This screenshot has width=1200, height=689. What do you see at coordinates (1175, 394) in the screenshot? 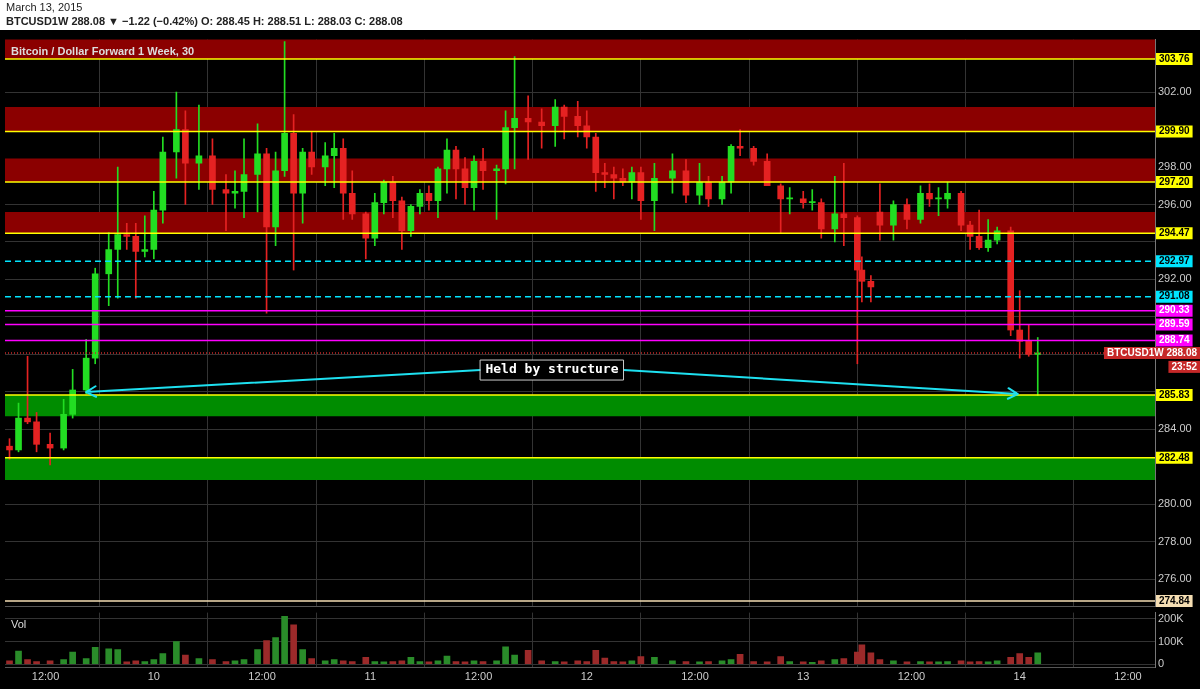
I see `ref-line-label: 285.83` at bounding box center [1175, 394].